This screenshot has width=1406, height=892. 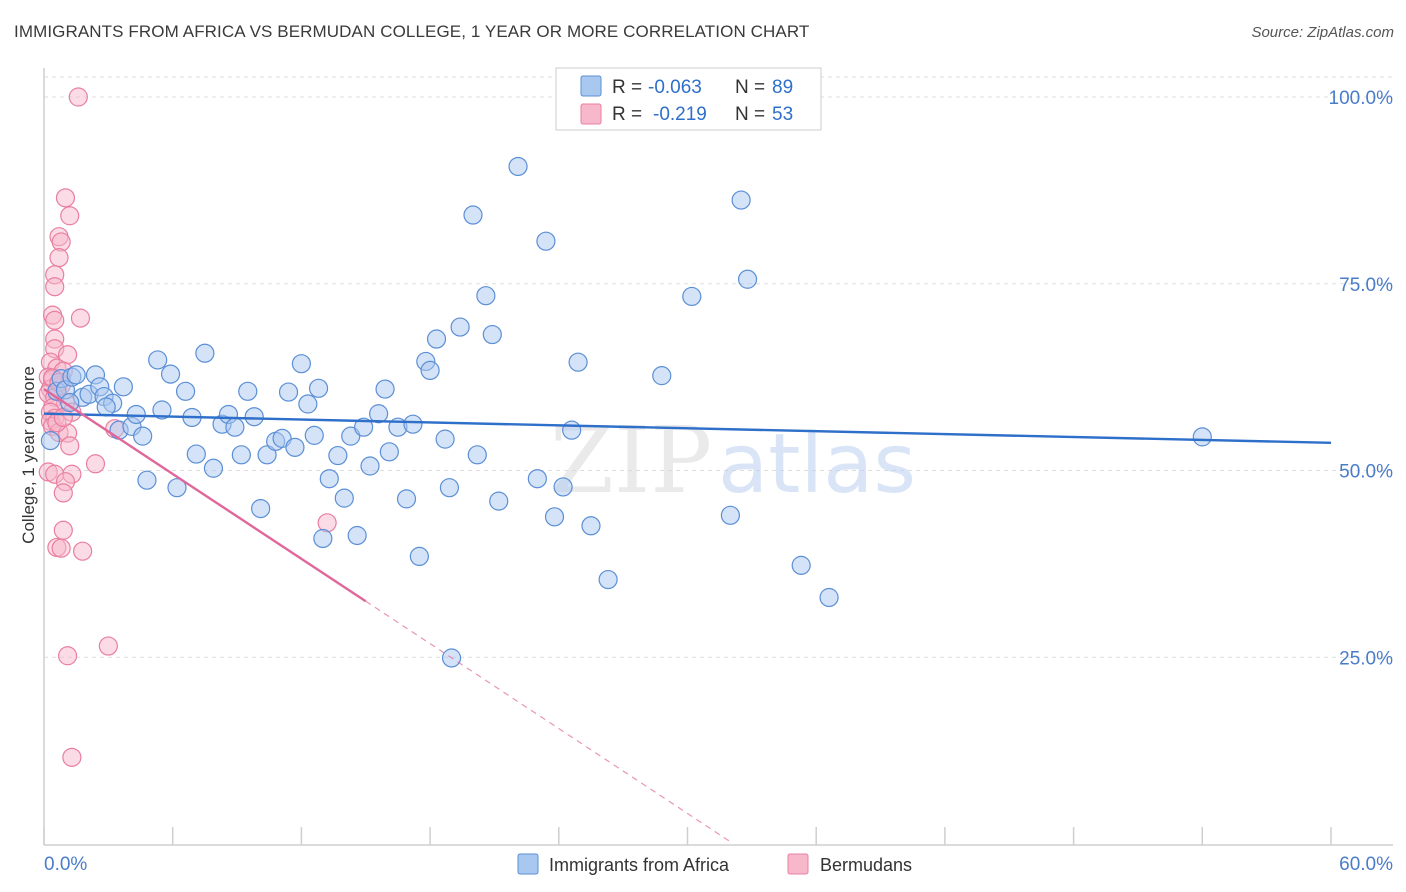 I want to click on bermudans-trend-line, so click(x=205, y=495).